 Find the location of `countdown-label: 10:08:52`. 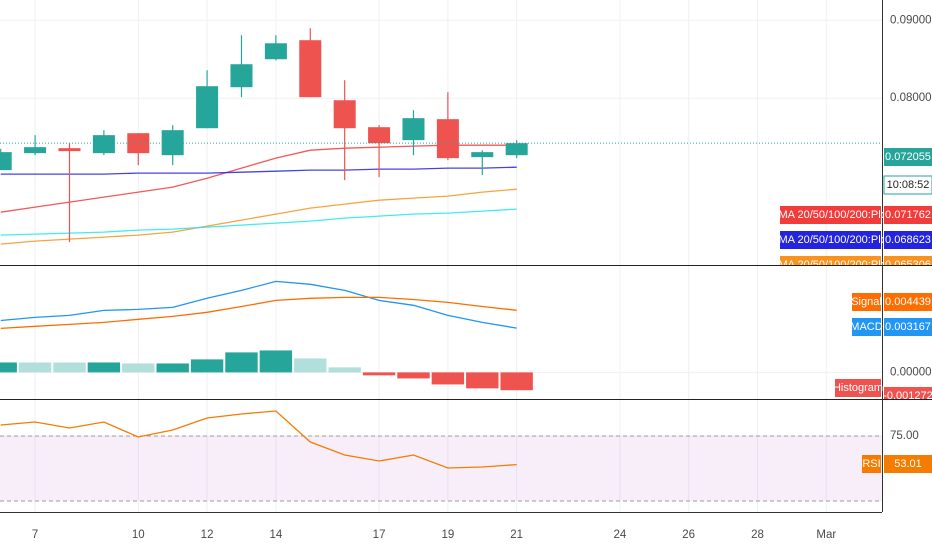

countdown-label: 10:08:52 is located at coordinates (907, 185).